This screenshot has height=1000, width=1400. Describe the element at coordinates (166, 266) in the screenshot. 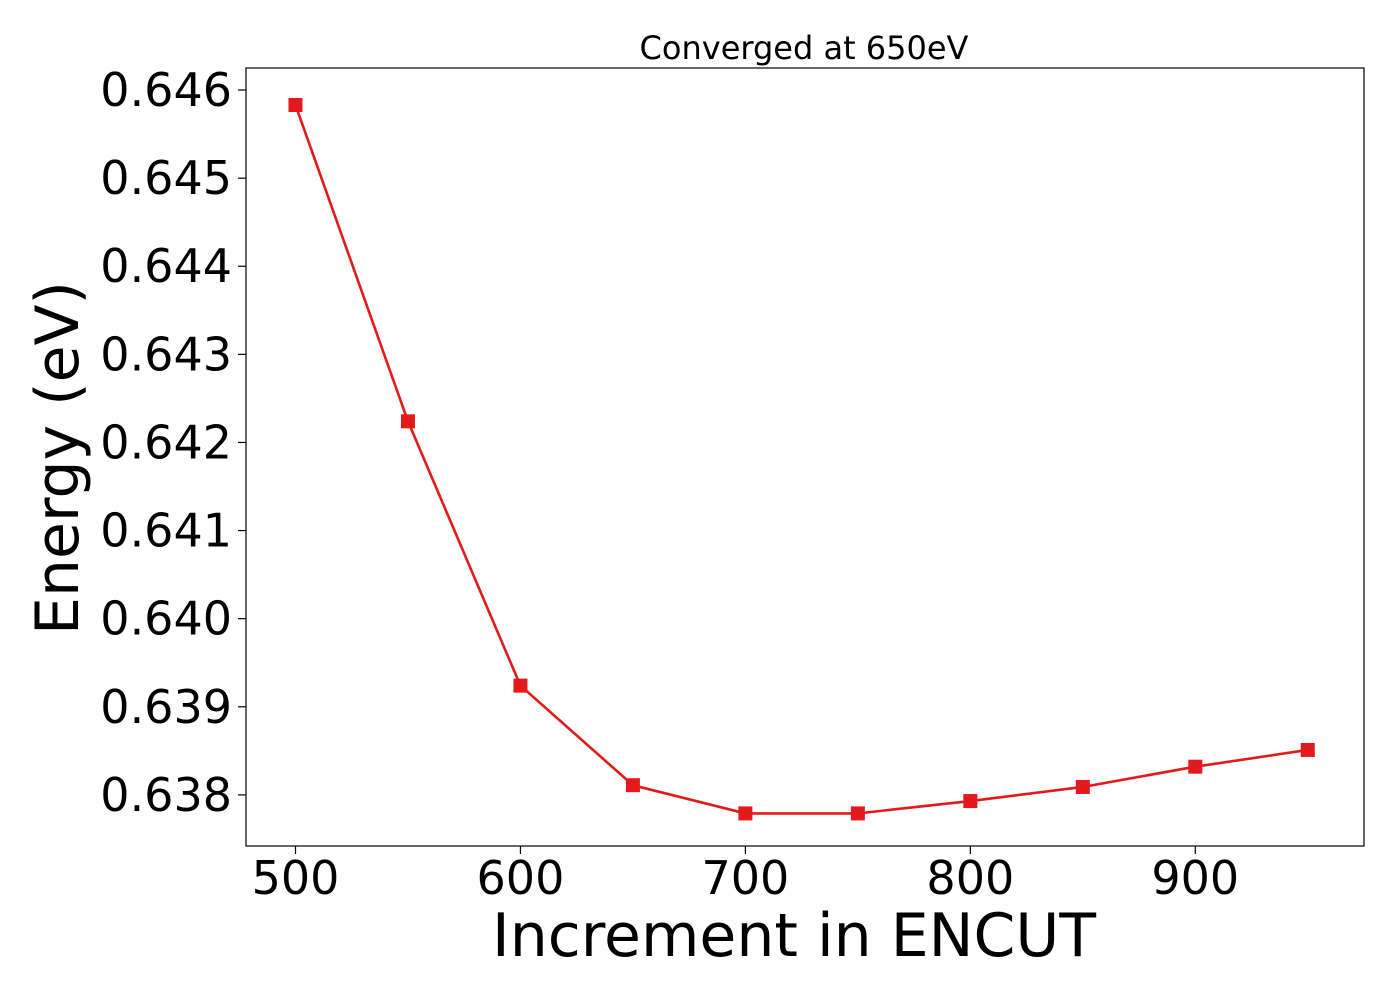

I see `y-tick-label: 0.644` at that location.